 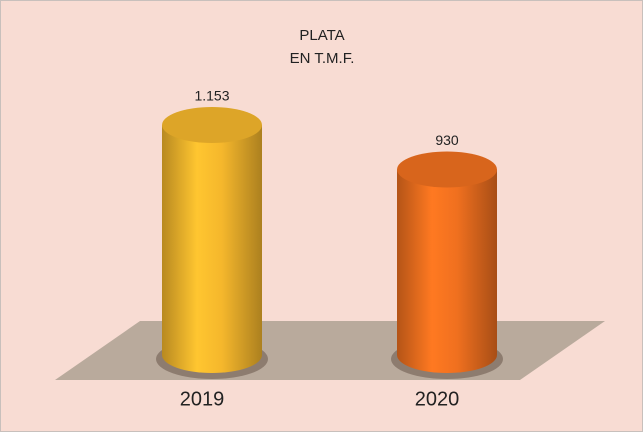 I want to click on x-tick-label: 2020, so click(x=437, y=399).